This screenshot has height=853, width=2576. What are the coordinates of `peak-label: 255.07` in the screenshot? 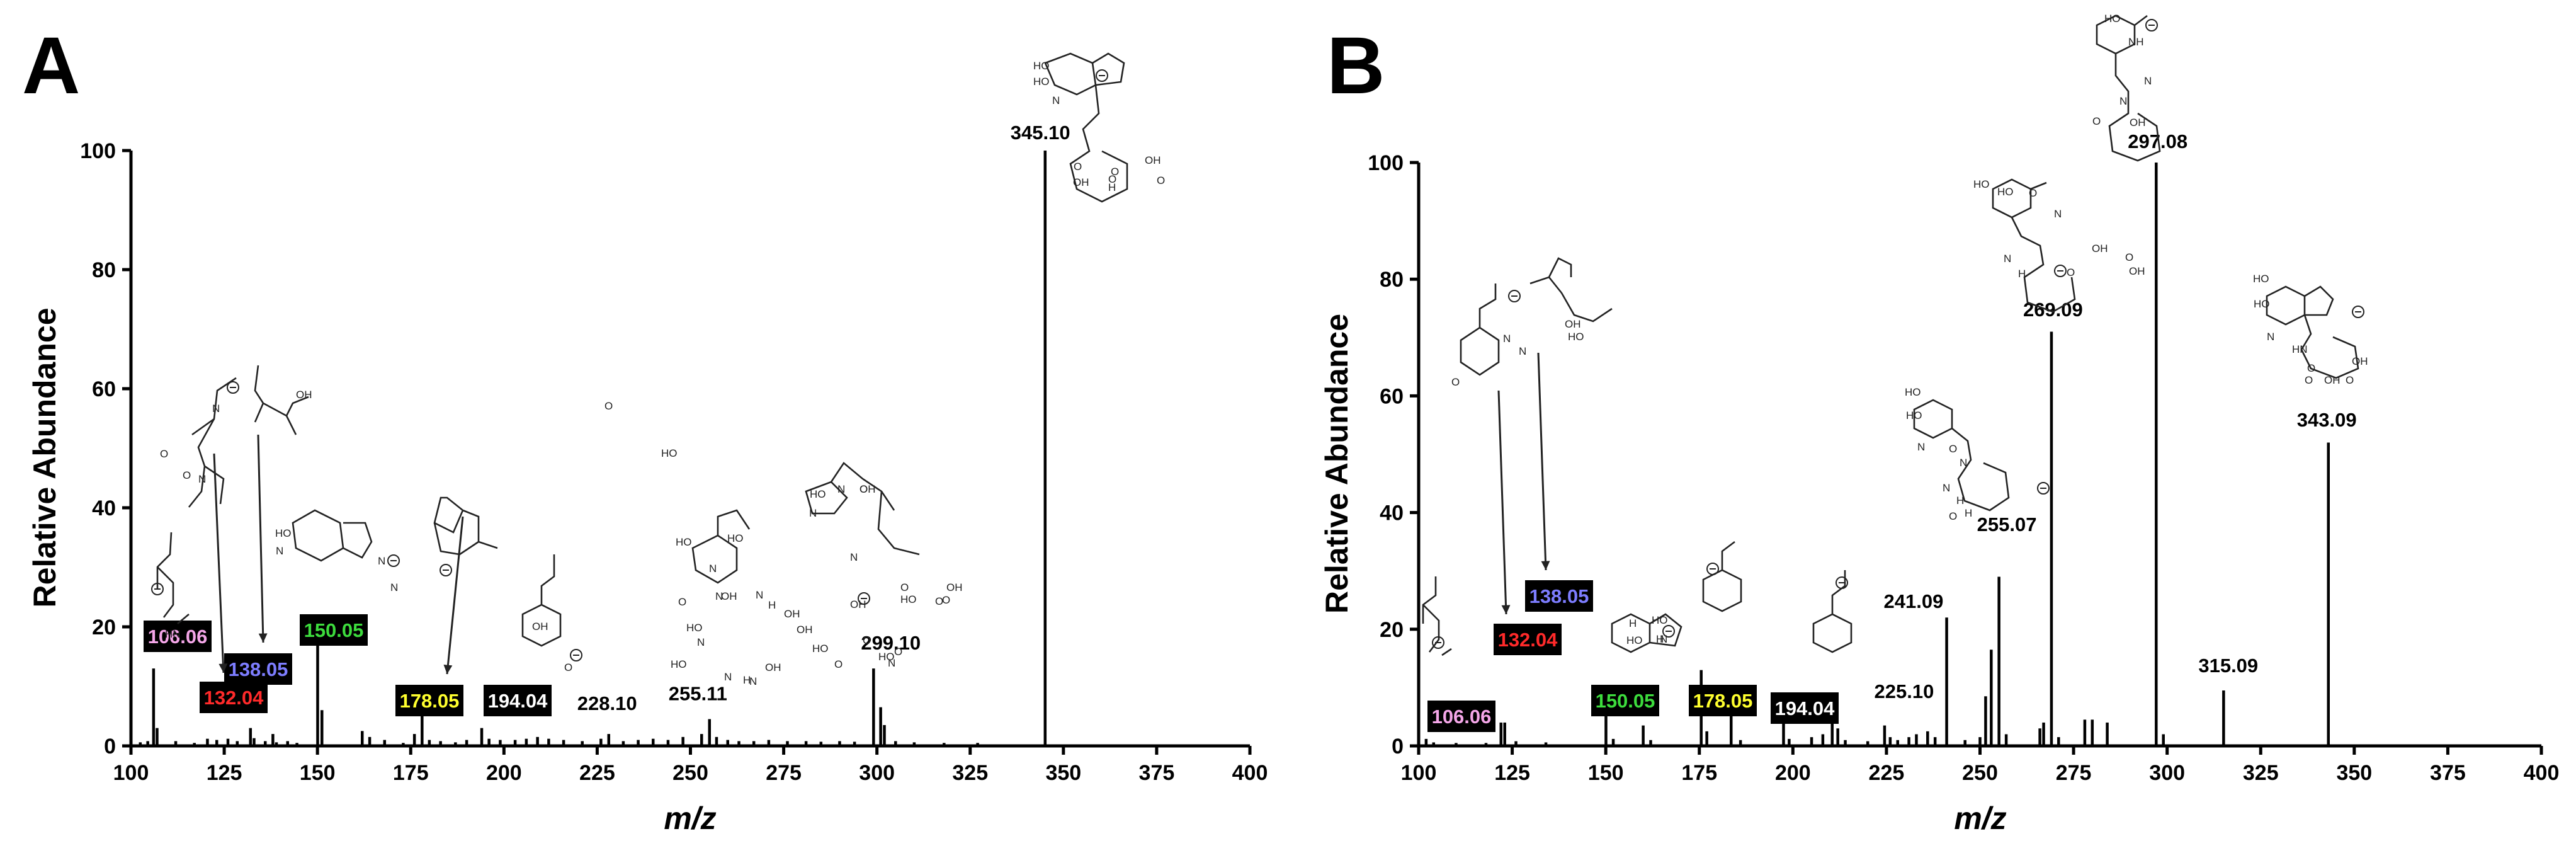 It's located at (2007, 524).